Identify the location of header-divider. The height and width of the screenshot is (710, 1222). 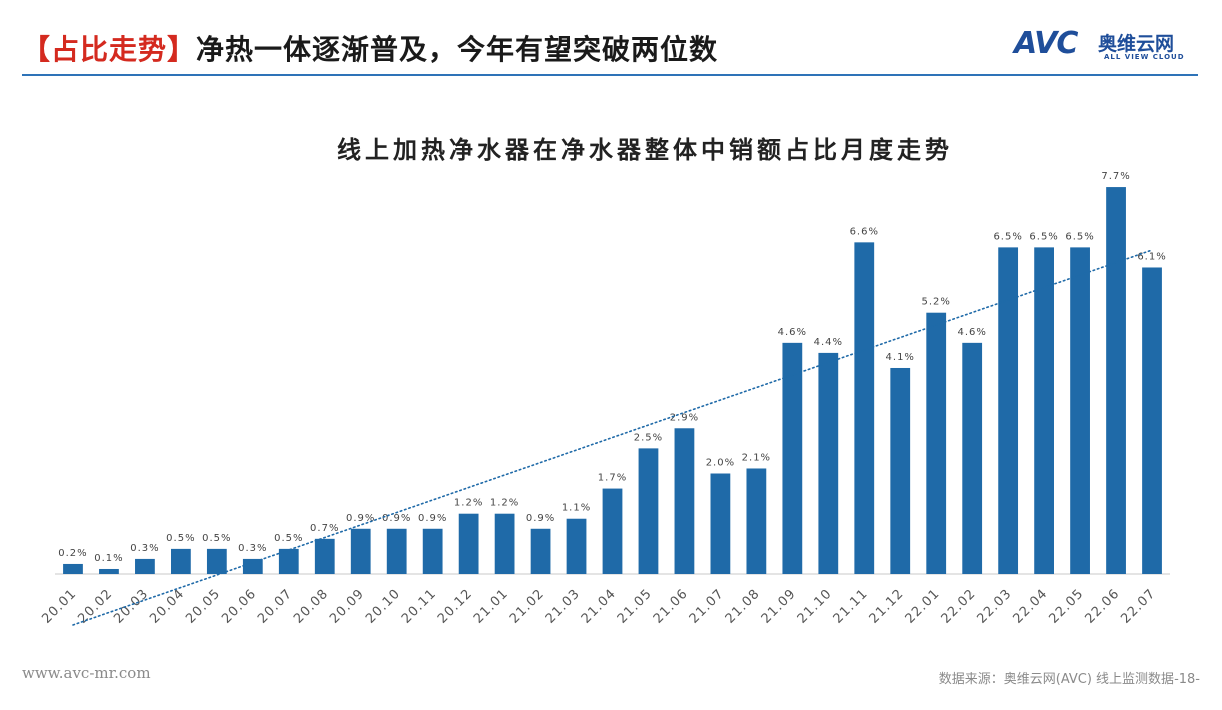
(610, 75).